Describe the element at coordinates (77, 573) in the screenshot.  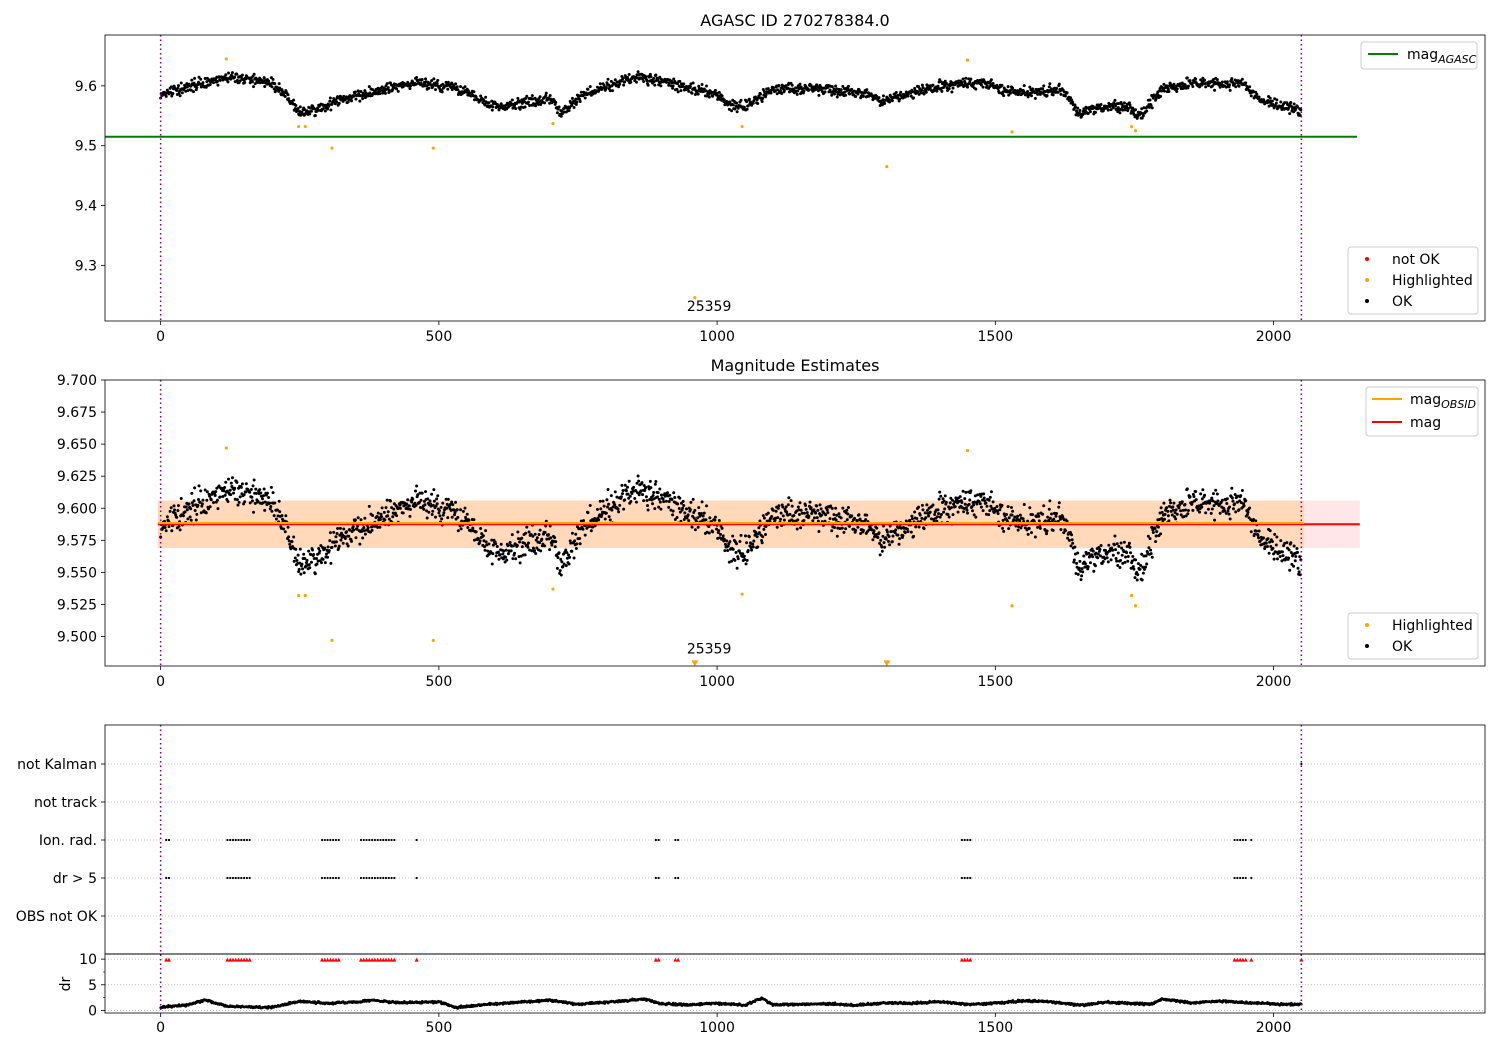
I see `panel2-ytick-label: 9.550` at that location.